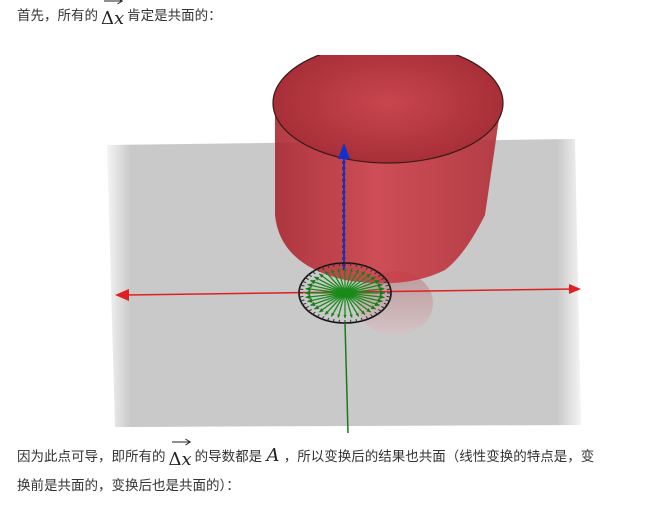 The height and width of the screenshot is (511, 671). What do you see at coordinates (273, 455) in the screenshot?
I see `matrix-a: A` at bounding box center [273, 455].